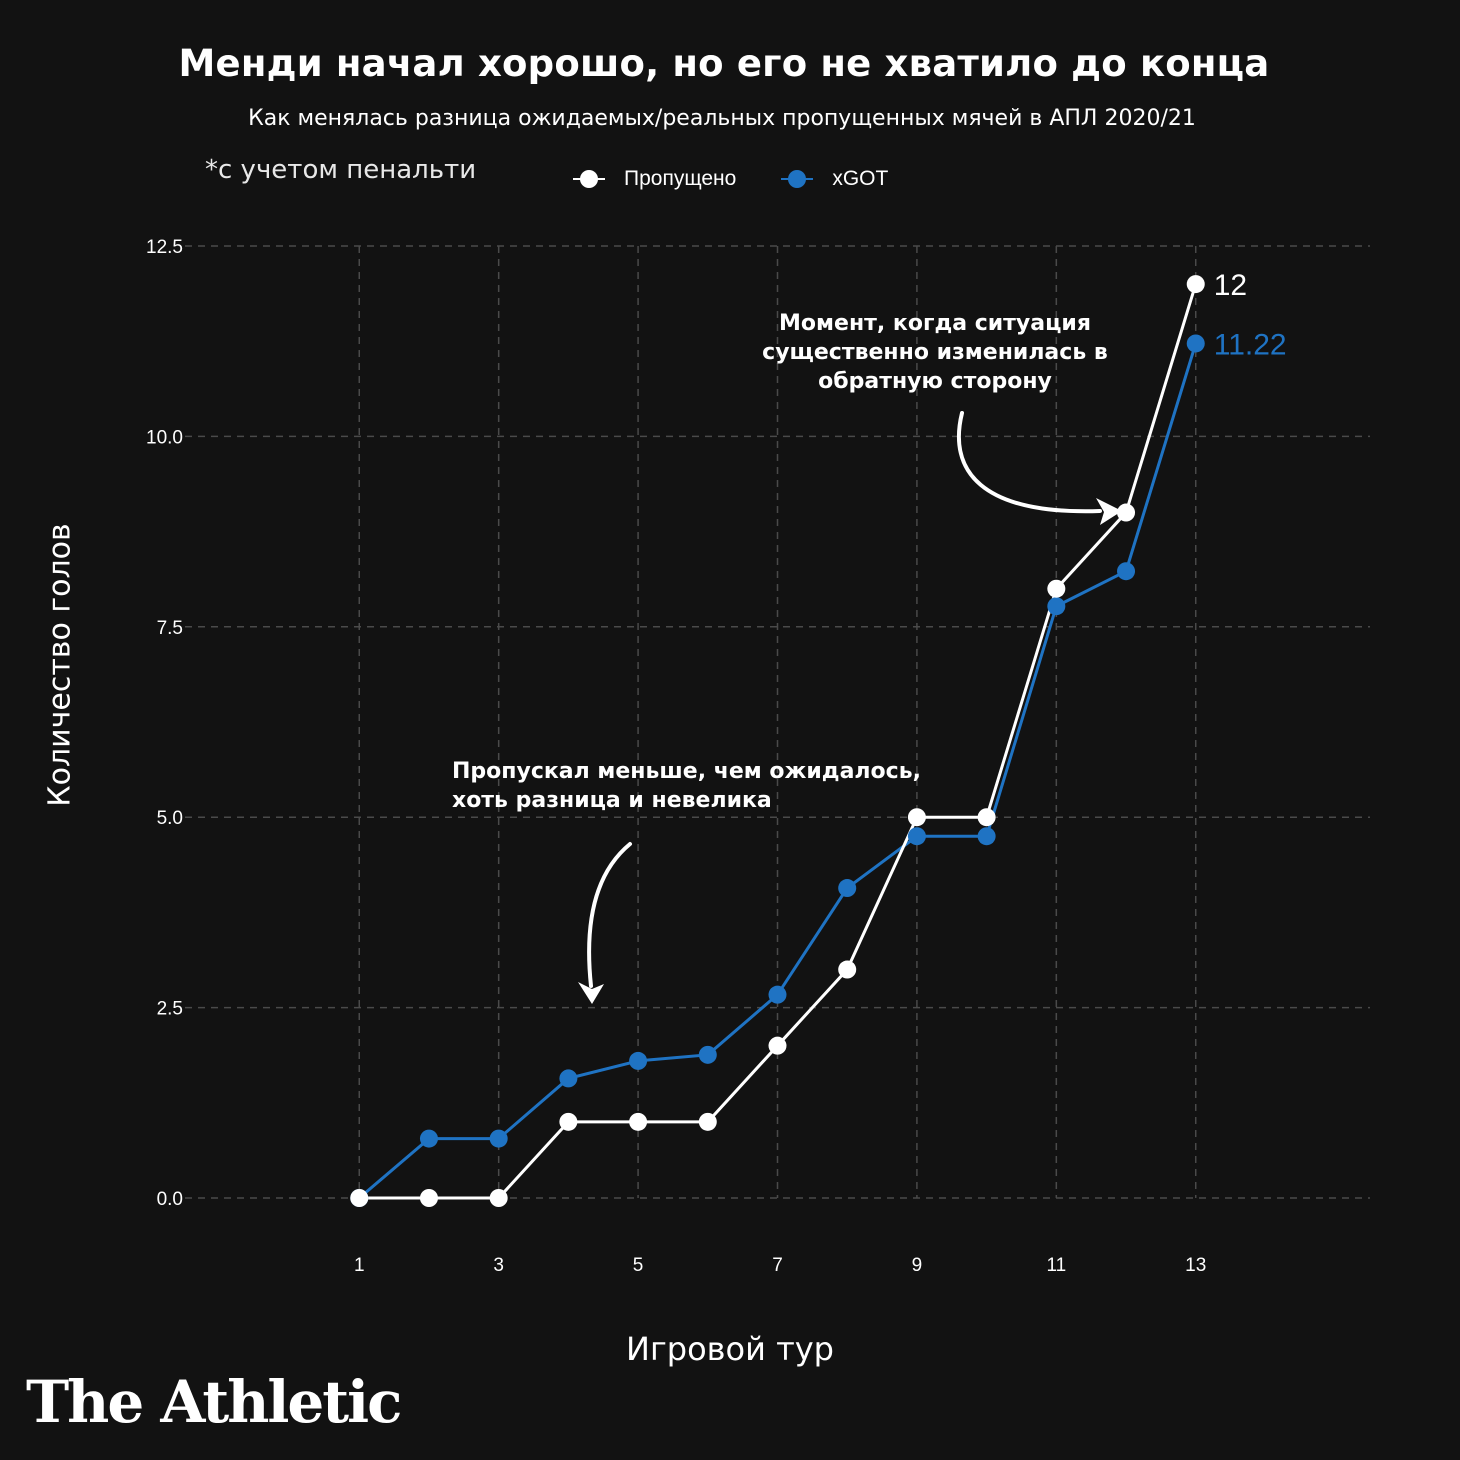 The width and height of the screenshot is (1460, 1460). What do you see at coordinates (1109, 511) in the screenshot?
I see `annotation-arrowhead-top` at bounding box center [1109, 511].